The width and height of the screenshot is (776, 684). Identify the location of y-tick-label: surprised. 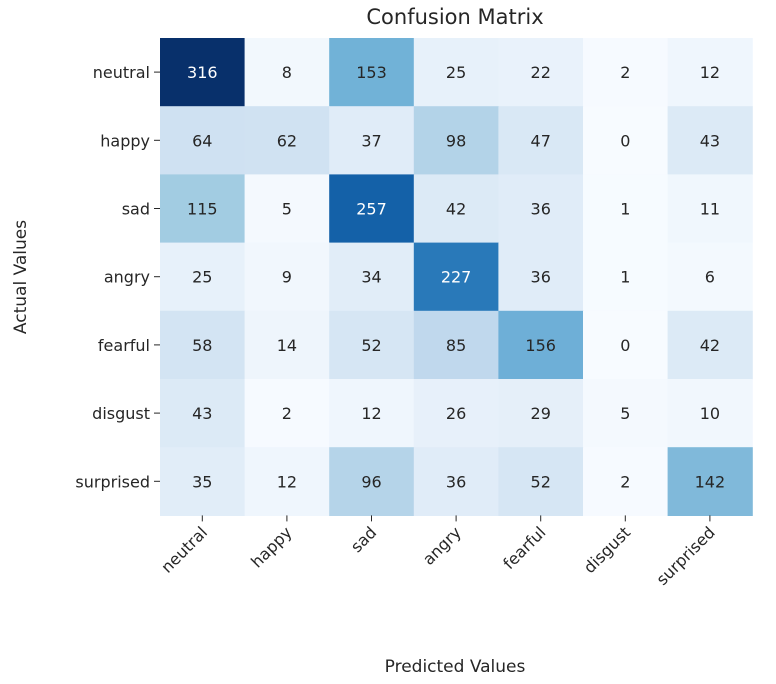
(112, 481).